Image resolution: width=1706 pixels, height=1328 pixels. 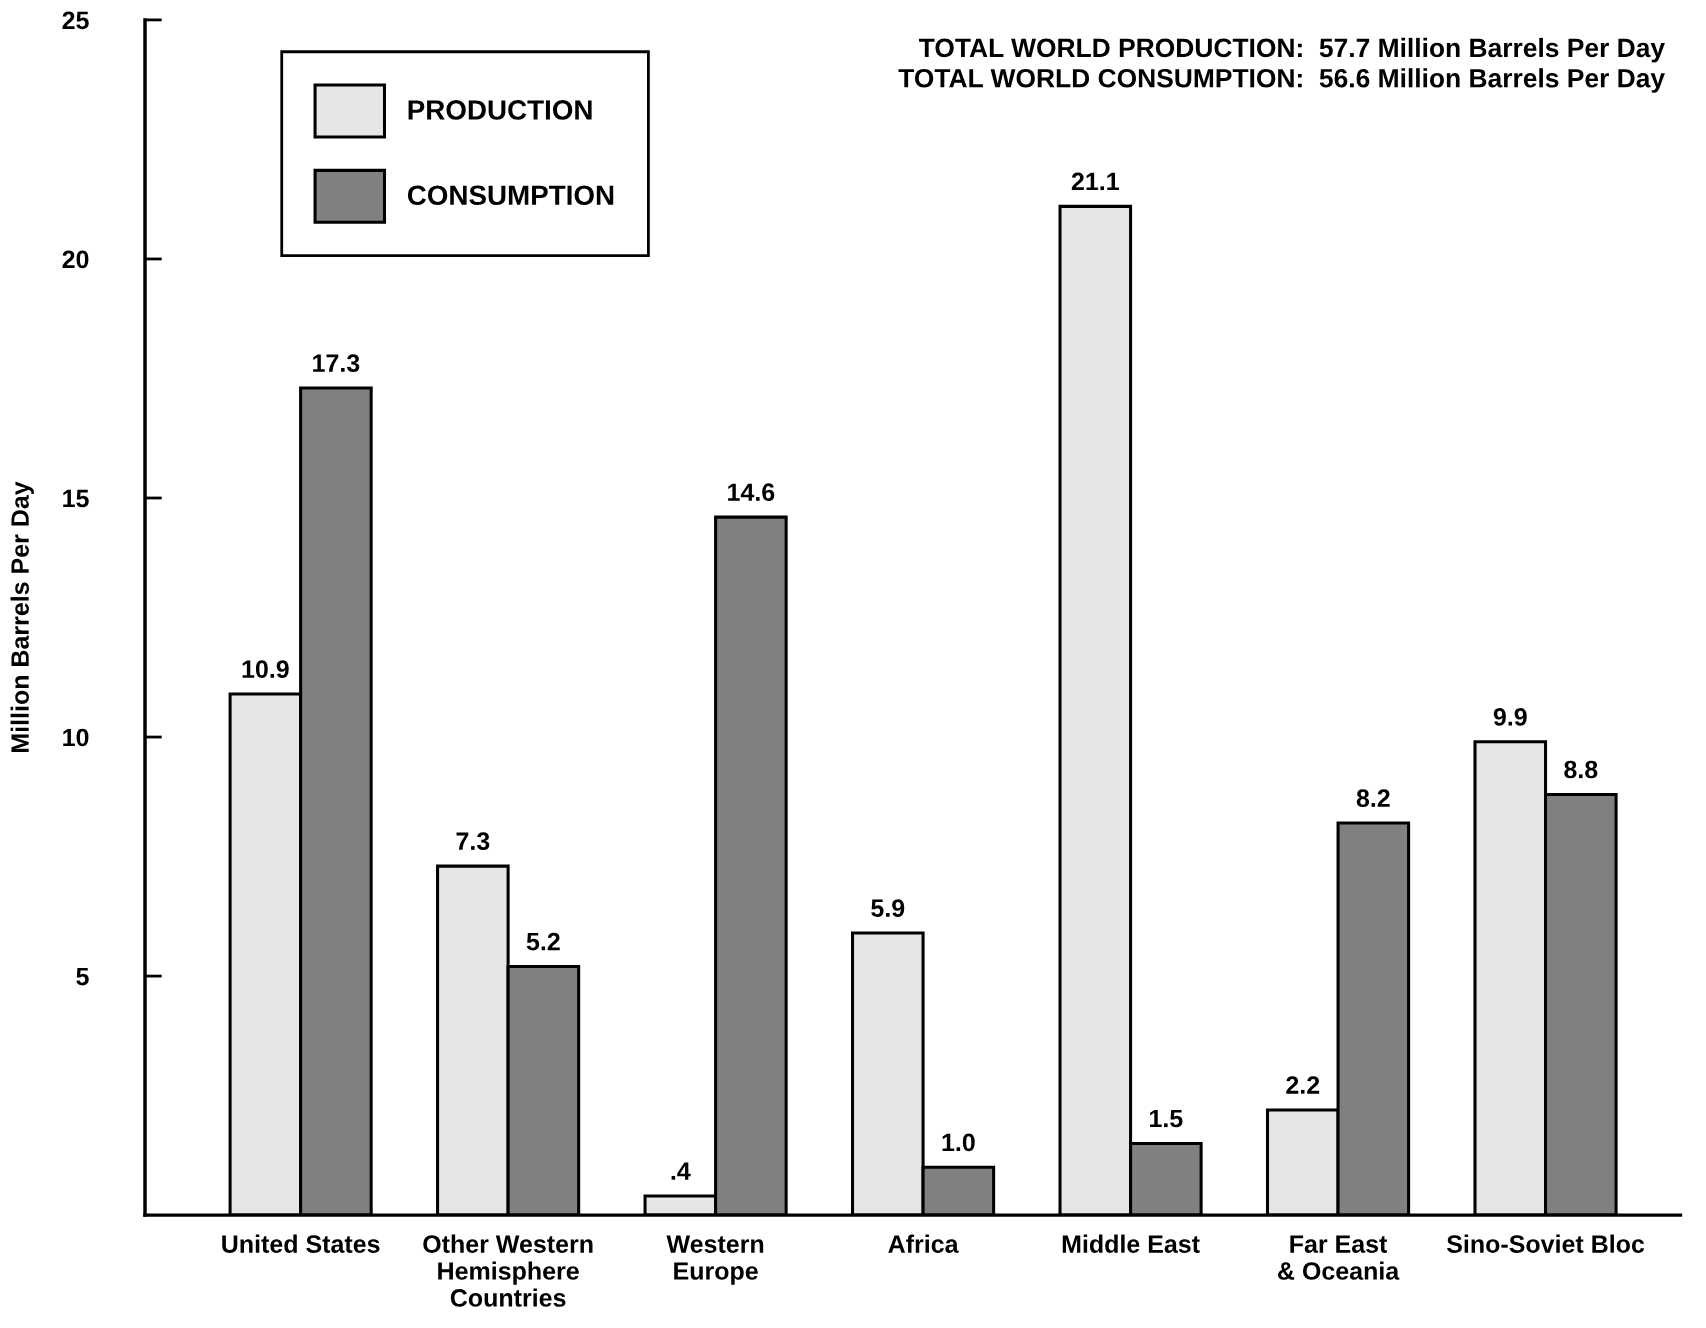 What do you see at coordinates (1131, 1243) in the screenshot?
I see `x-tick-label: Middle East` at bounding box center [1131, 1243].